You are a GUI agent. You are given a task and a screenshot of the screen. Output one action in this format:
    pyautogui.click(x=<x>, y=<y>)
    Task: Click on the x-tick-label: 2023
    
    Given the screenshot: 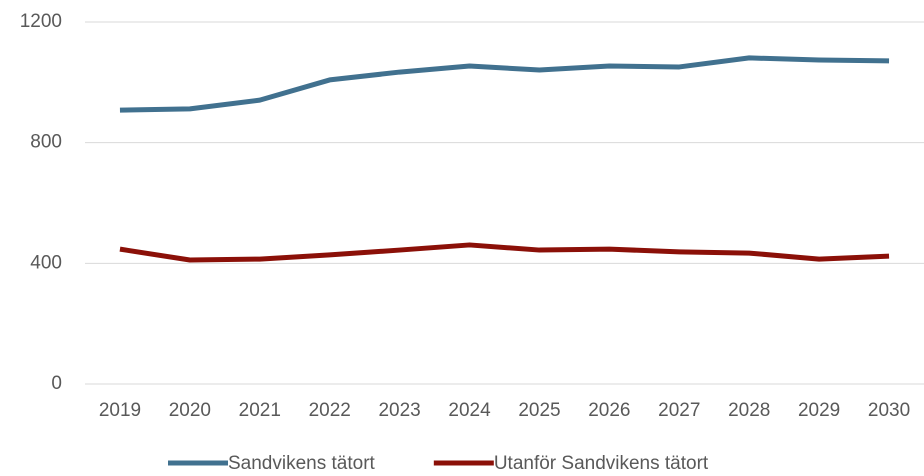 What is the action you would take?
    pyautogui.click(x=399, y=410)
    